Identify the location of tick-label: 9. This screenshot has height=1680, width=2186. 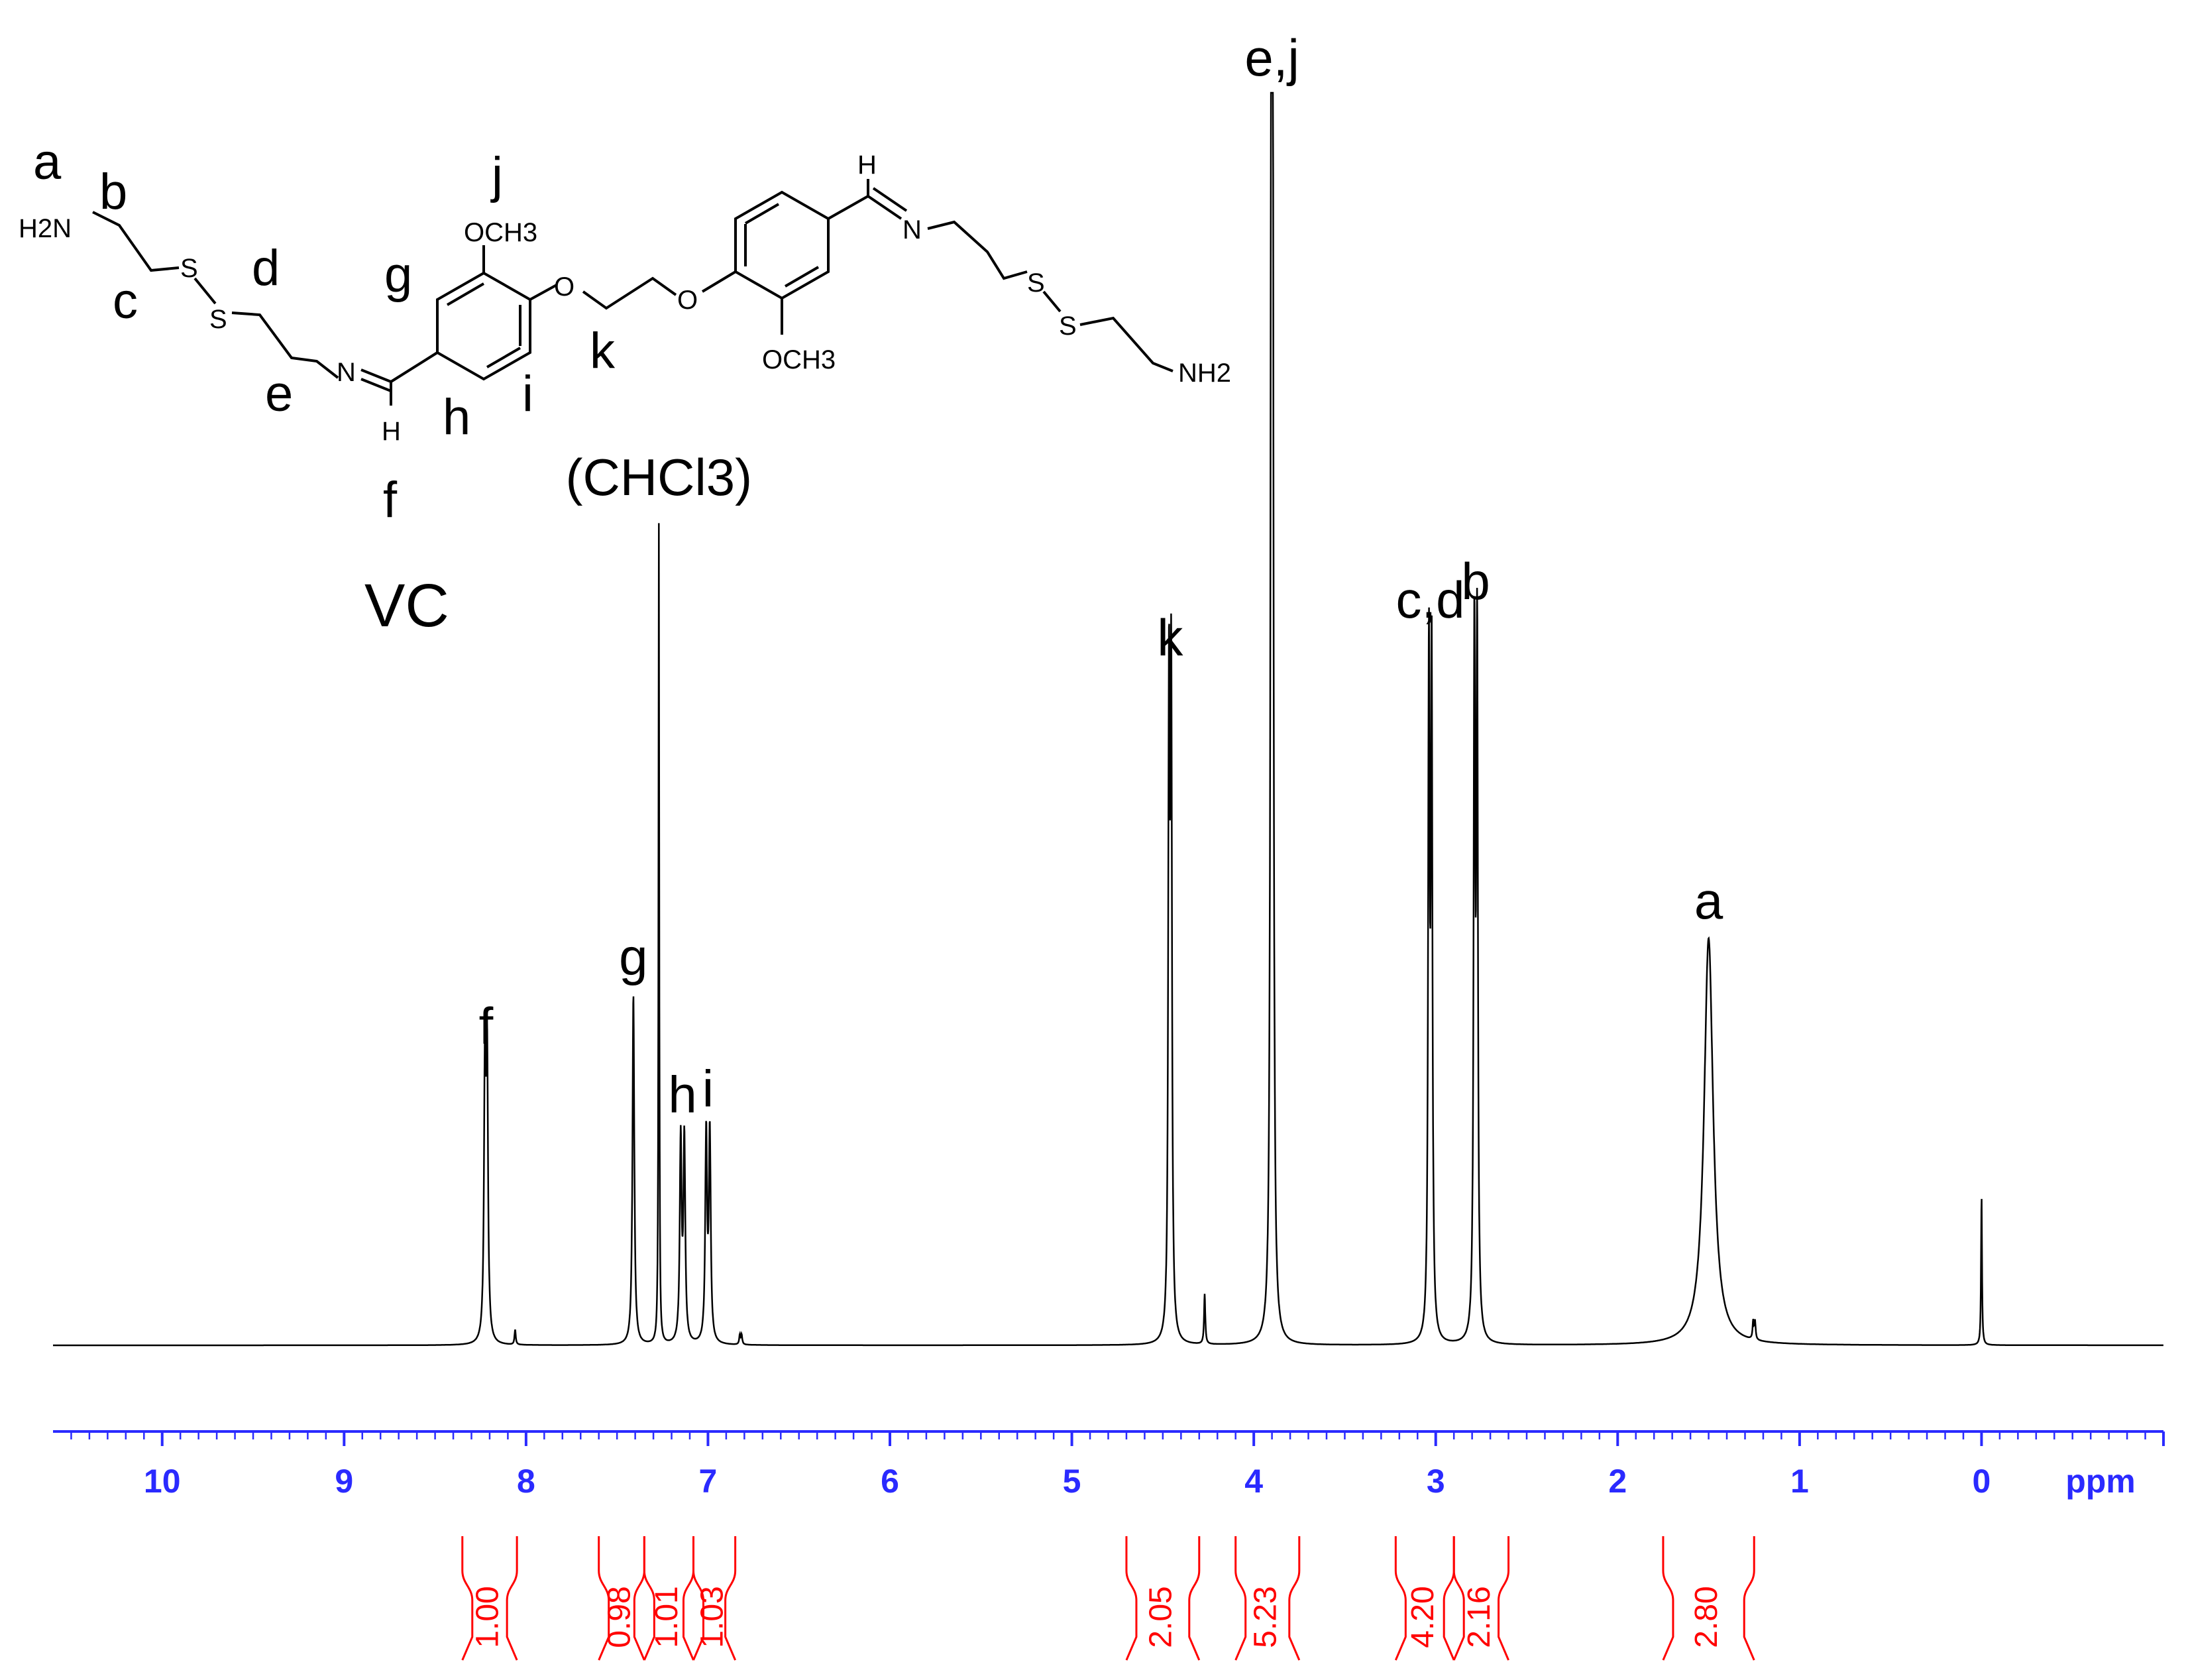
(344, 1481).